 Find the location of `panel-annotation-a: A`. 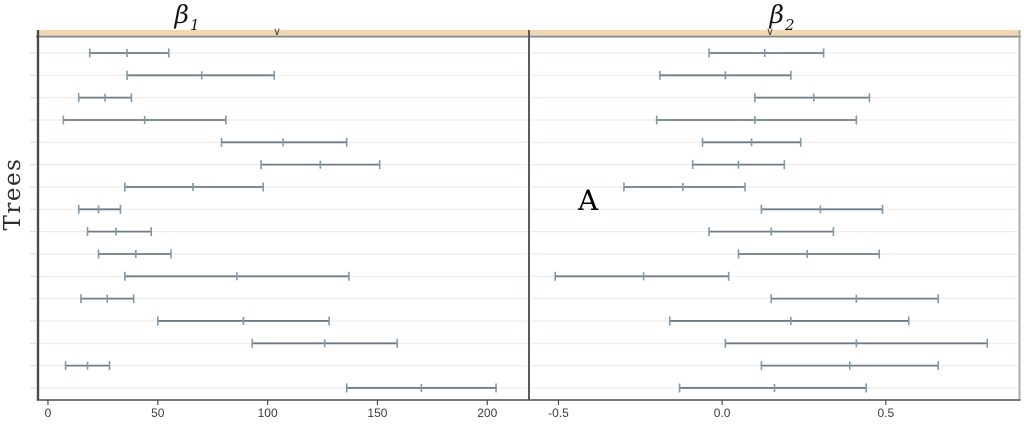

panel-annotation-a: A is located at coordinates (588, 200).